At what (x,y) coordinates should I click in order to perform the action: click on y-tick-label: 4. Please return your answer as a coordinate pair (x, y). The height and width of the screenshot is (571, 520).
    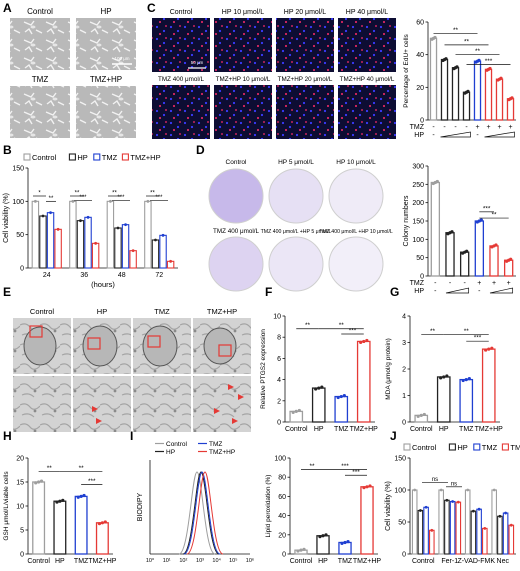
    Looking at the image, I should click on (279, 380).